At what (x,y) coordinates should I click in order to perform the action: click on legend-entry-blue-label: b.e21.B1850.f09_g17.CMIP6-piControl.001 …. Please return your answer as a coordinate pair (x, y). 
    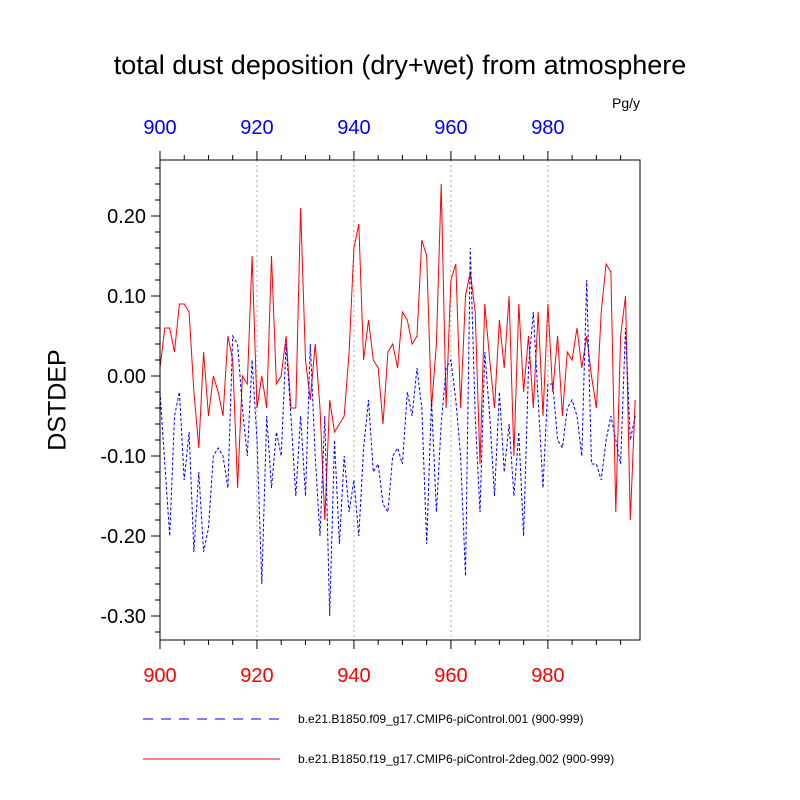
    Looking at the image, I should click on (441, 719).